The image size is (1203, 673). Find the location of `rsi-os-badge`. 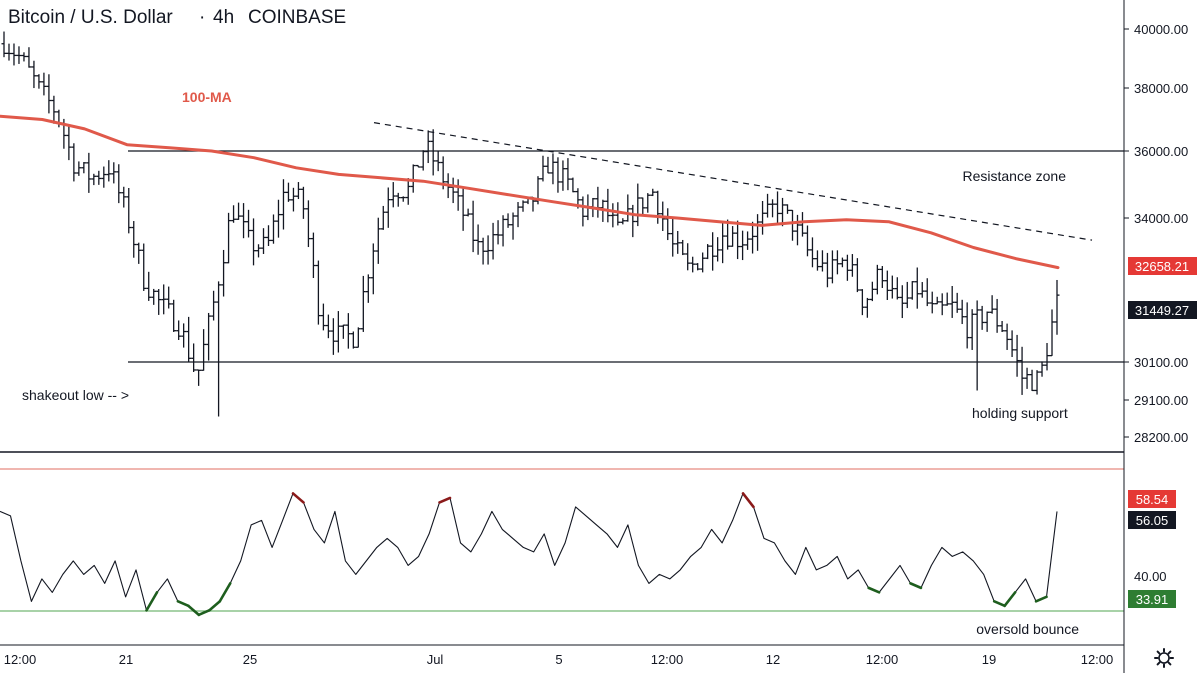

rsi-os-badge is located at coordinates (1152, 599).